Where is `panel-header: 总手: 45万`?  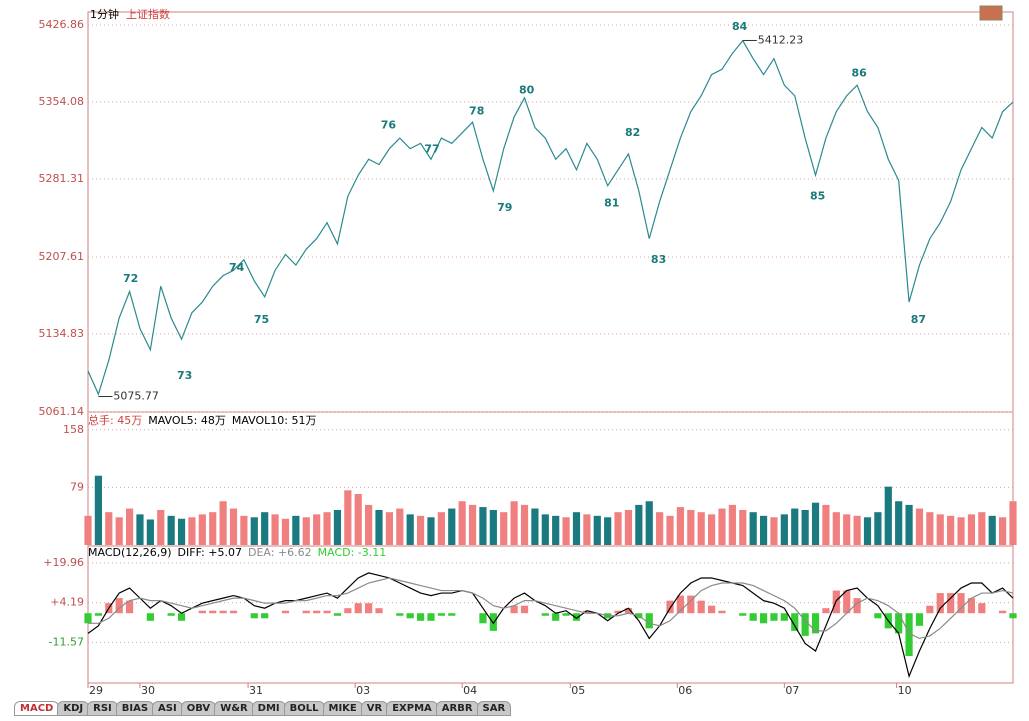
panel-header: 总手: 45万 is located at coordinates (115, 420).